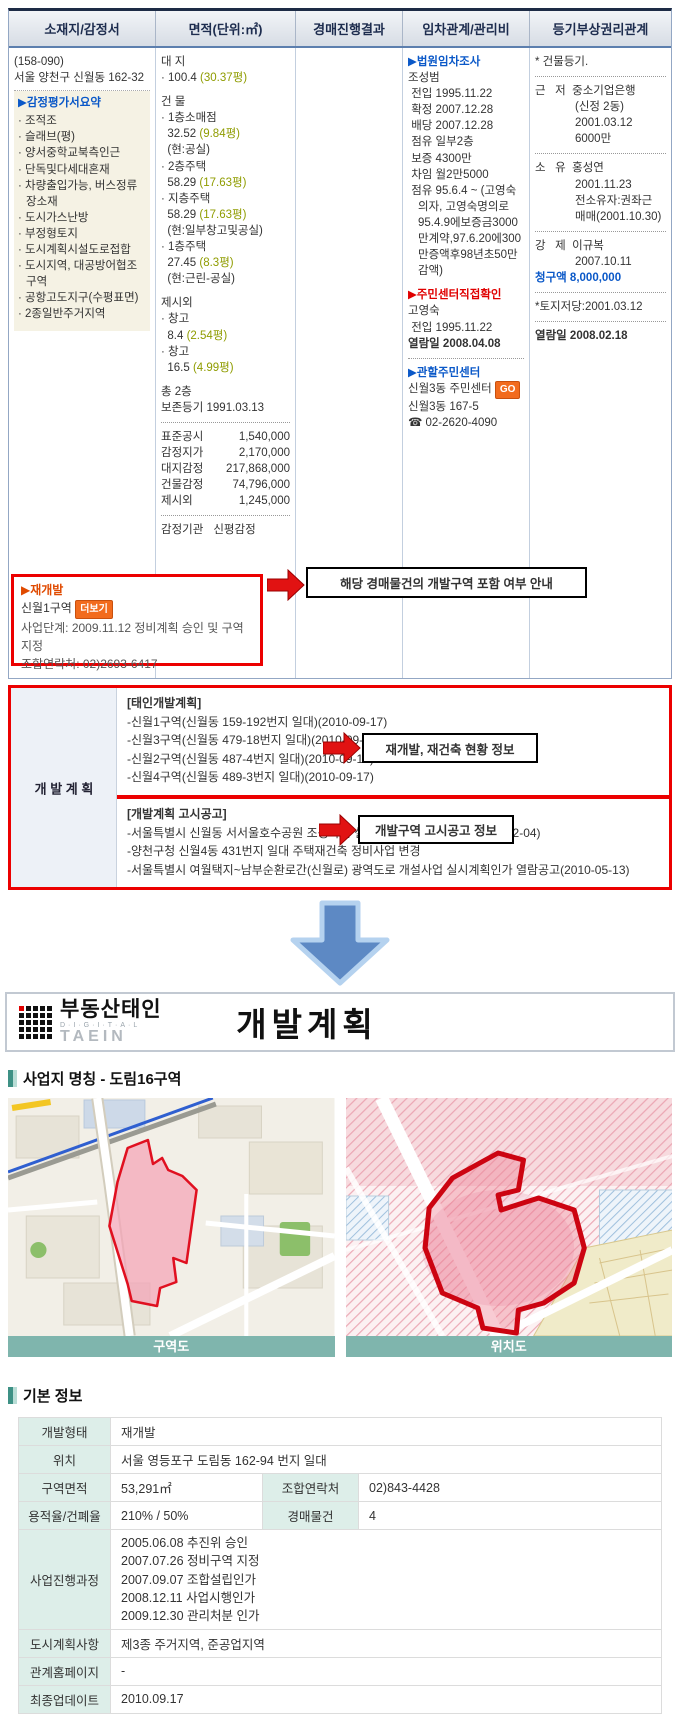 The image size is (680, 1714). I want to click on text-line: 근 저 중소기업은행, so click(600, 91).